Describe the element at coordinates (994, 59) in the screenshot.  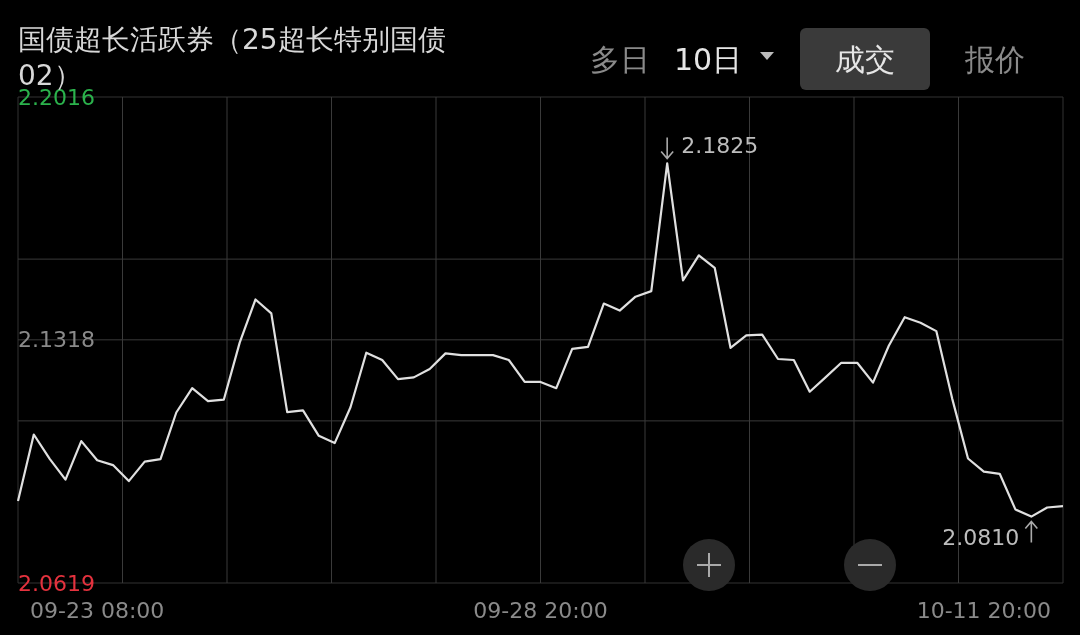
I see `text: 报价` at that location.